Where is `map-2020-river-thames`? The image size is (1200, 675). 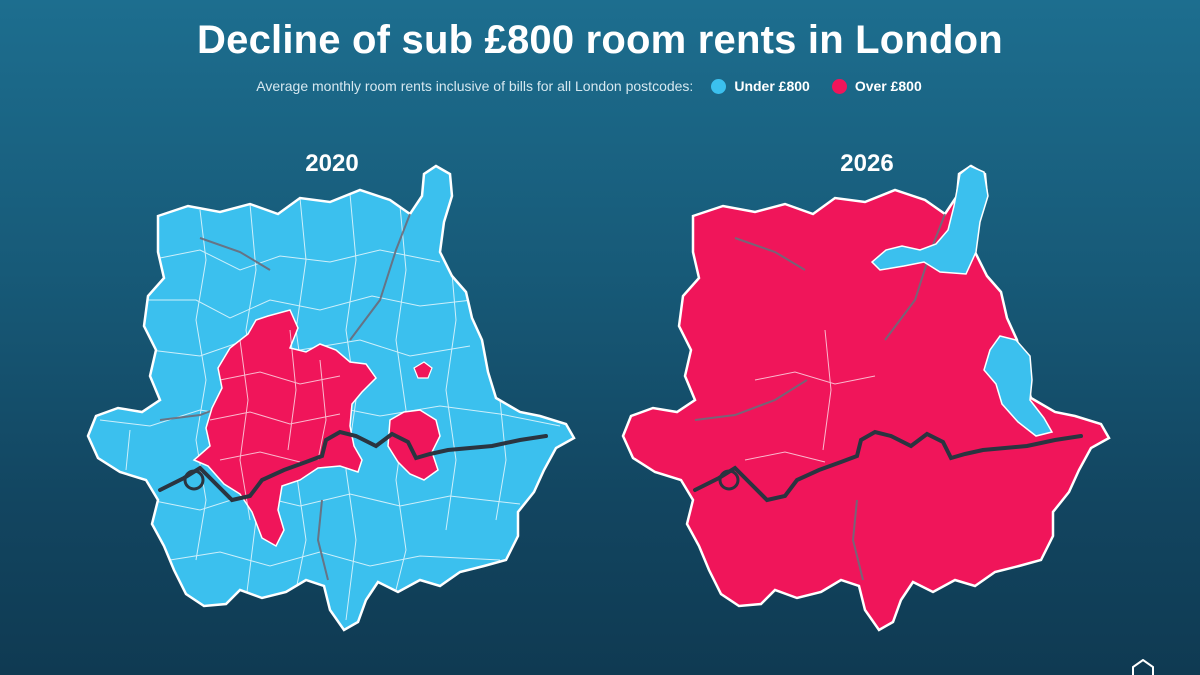 map-2020-river-thames is located at coordinates (353, 466).